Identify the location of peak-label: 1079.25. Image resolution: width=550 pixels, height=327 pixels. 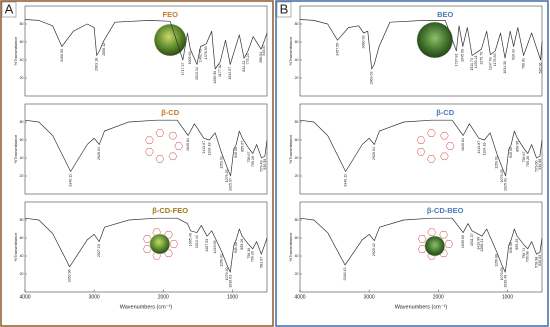
(227, 176).